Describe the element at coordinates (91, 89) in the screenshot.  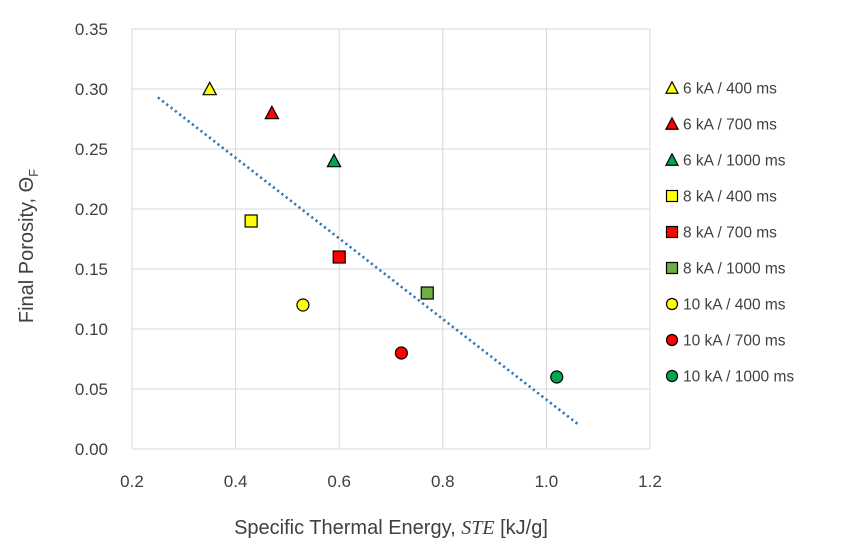
I see `y-tick-label: 0.30` at that location.